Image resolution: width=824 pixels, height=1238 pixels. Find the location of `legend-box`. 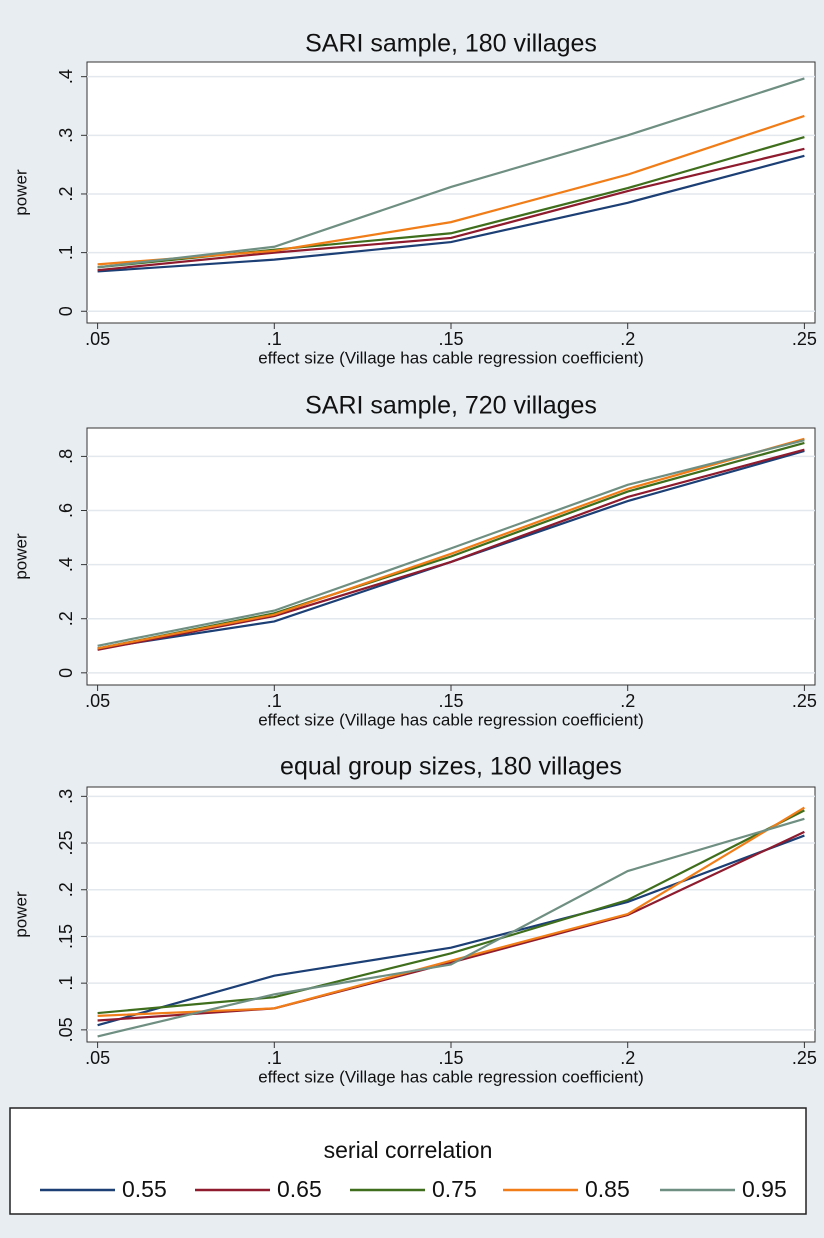

legend-box is located at coordinates (408, 1161).